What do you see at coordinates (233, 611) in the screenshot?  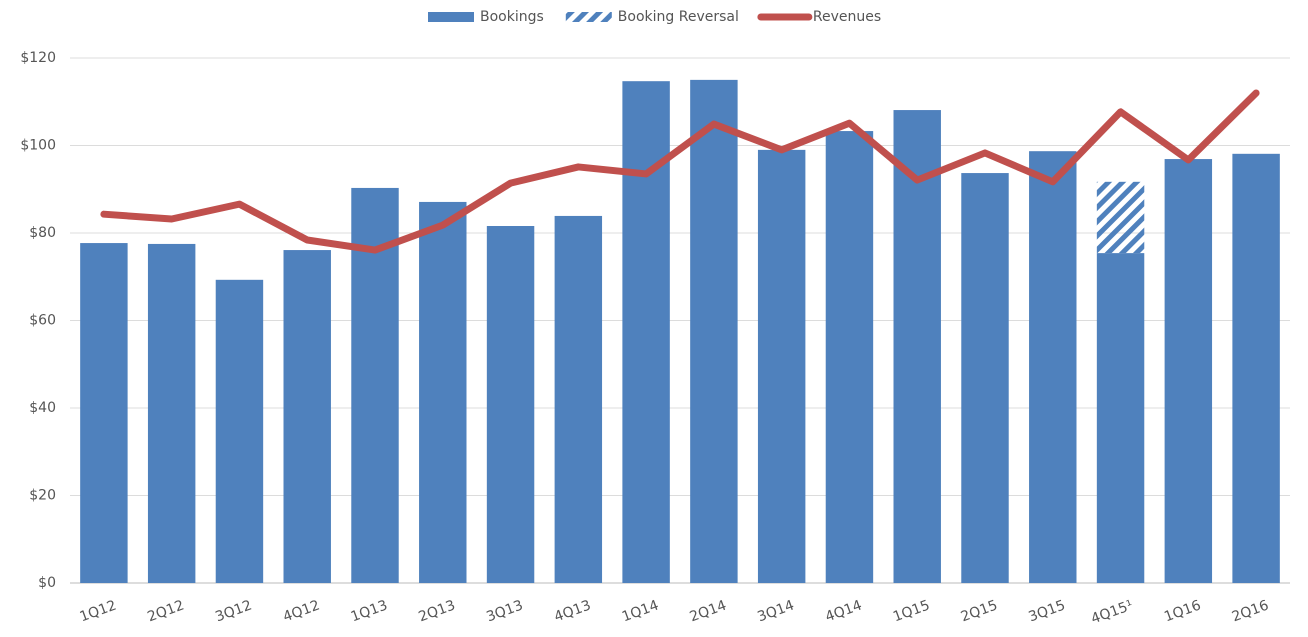 I see `x-tick-label: 3Q12` at bounding box center [233, 611].